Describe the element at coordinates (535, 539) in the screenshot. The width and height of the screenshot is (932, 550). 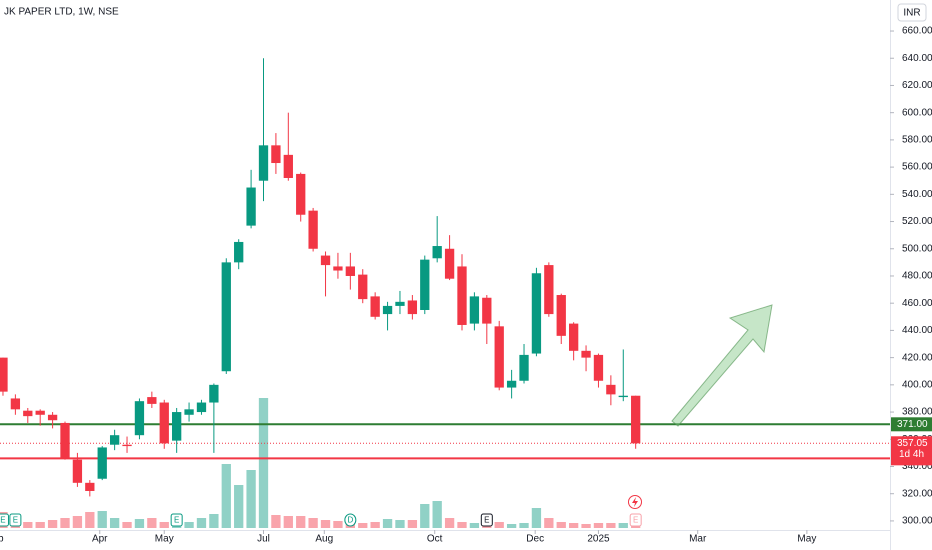
I see `x-tick-label: Dec` at that location.